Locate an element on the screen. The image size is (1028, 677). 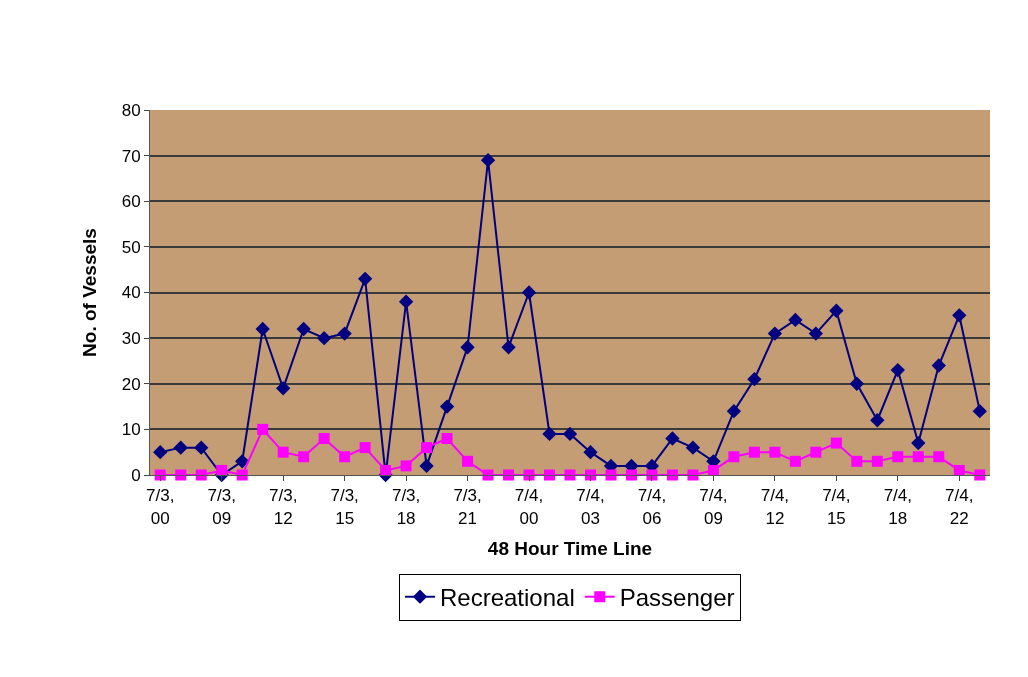
y-tick-label: 80 is located at coordinates (131, 110).